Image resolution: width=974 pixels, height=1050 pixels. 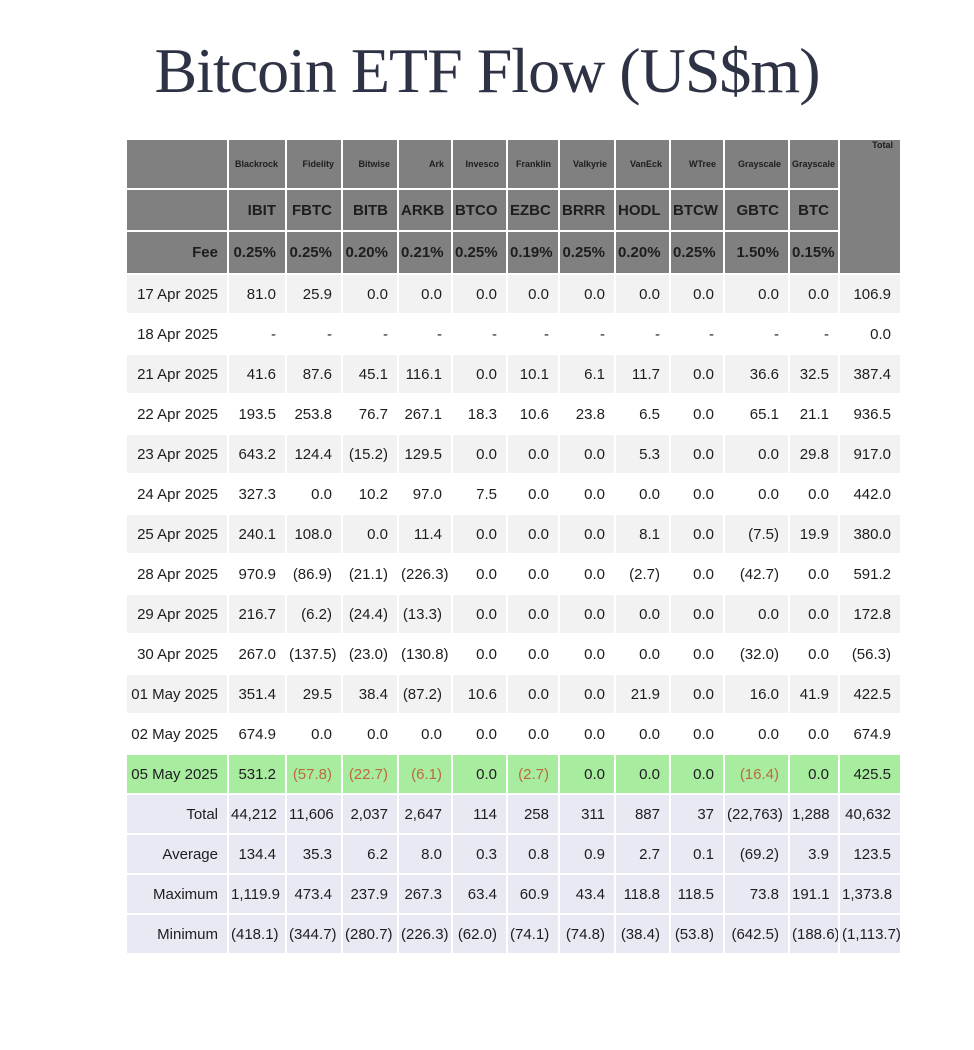 What do you see at coordinates (814, 894) in the screenshot?
I see `value-cell: 191.1` at bounding box center [814, 894].